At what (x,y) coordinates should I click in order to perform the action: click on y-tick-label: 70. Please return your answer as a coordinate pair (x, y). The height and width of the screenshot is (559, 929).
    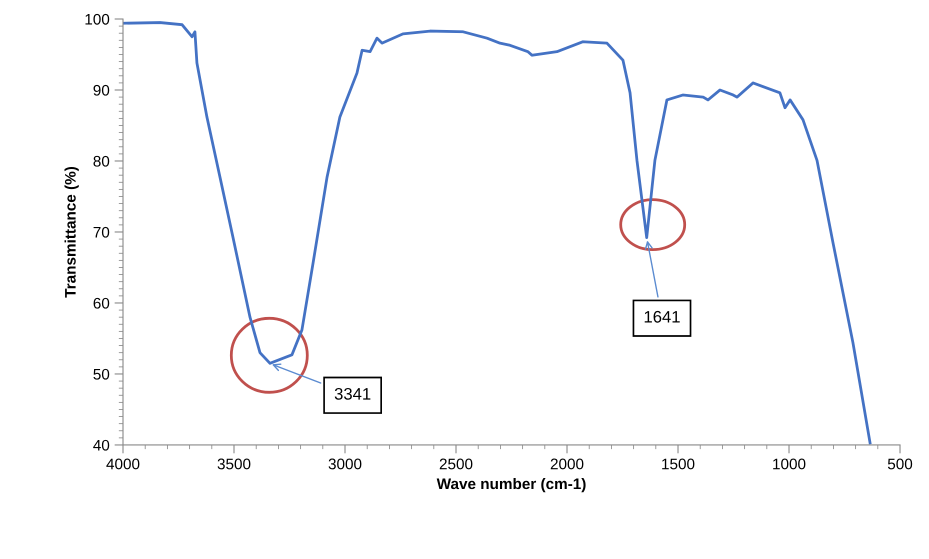
    Looking at the image, I should click on (102, 232).